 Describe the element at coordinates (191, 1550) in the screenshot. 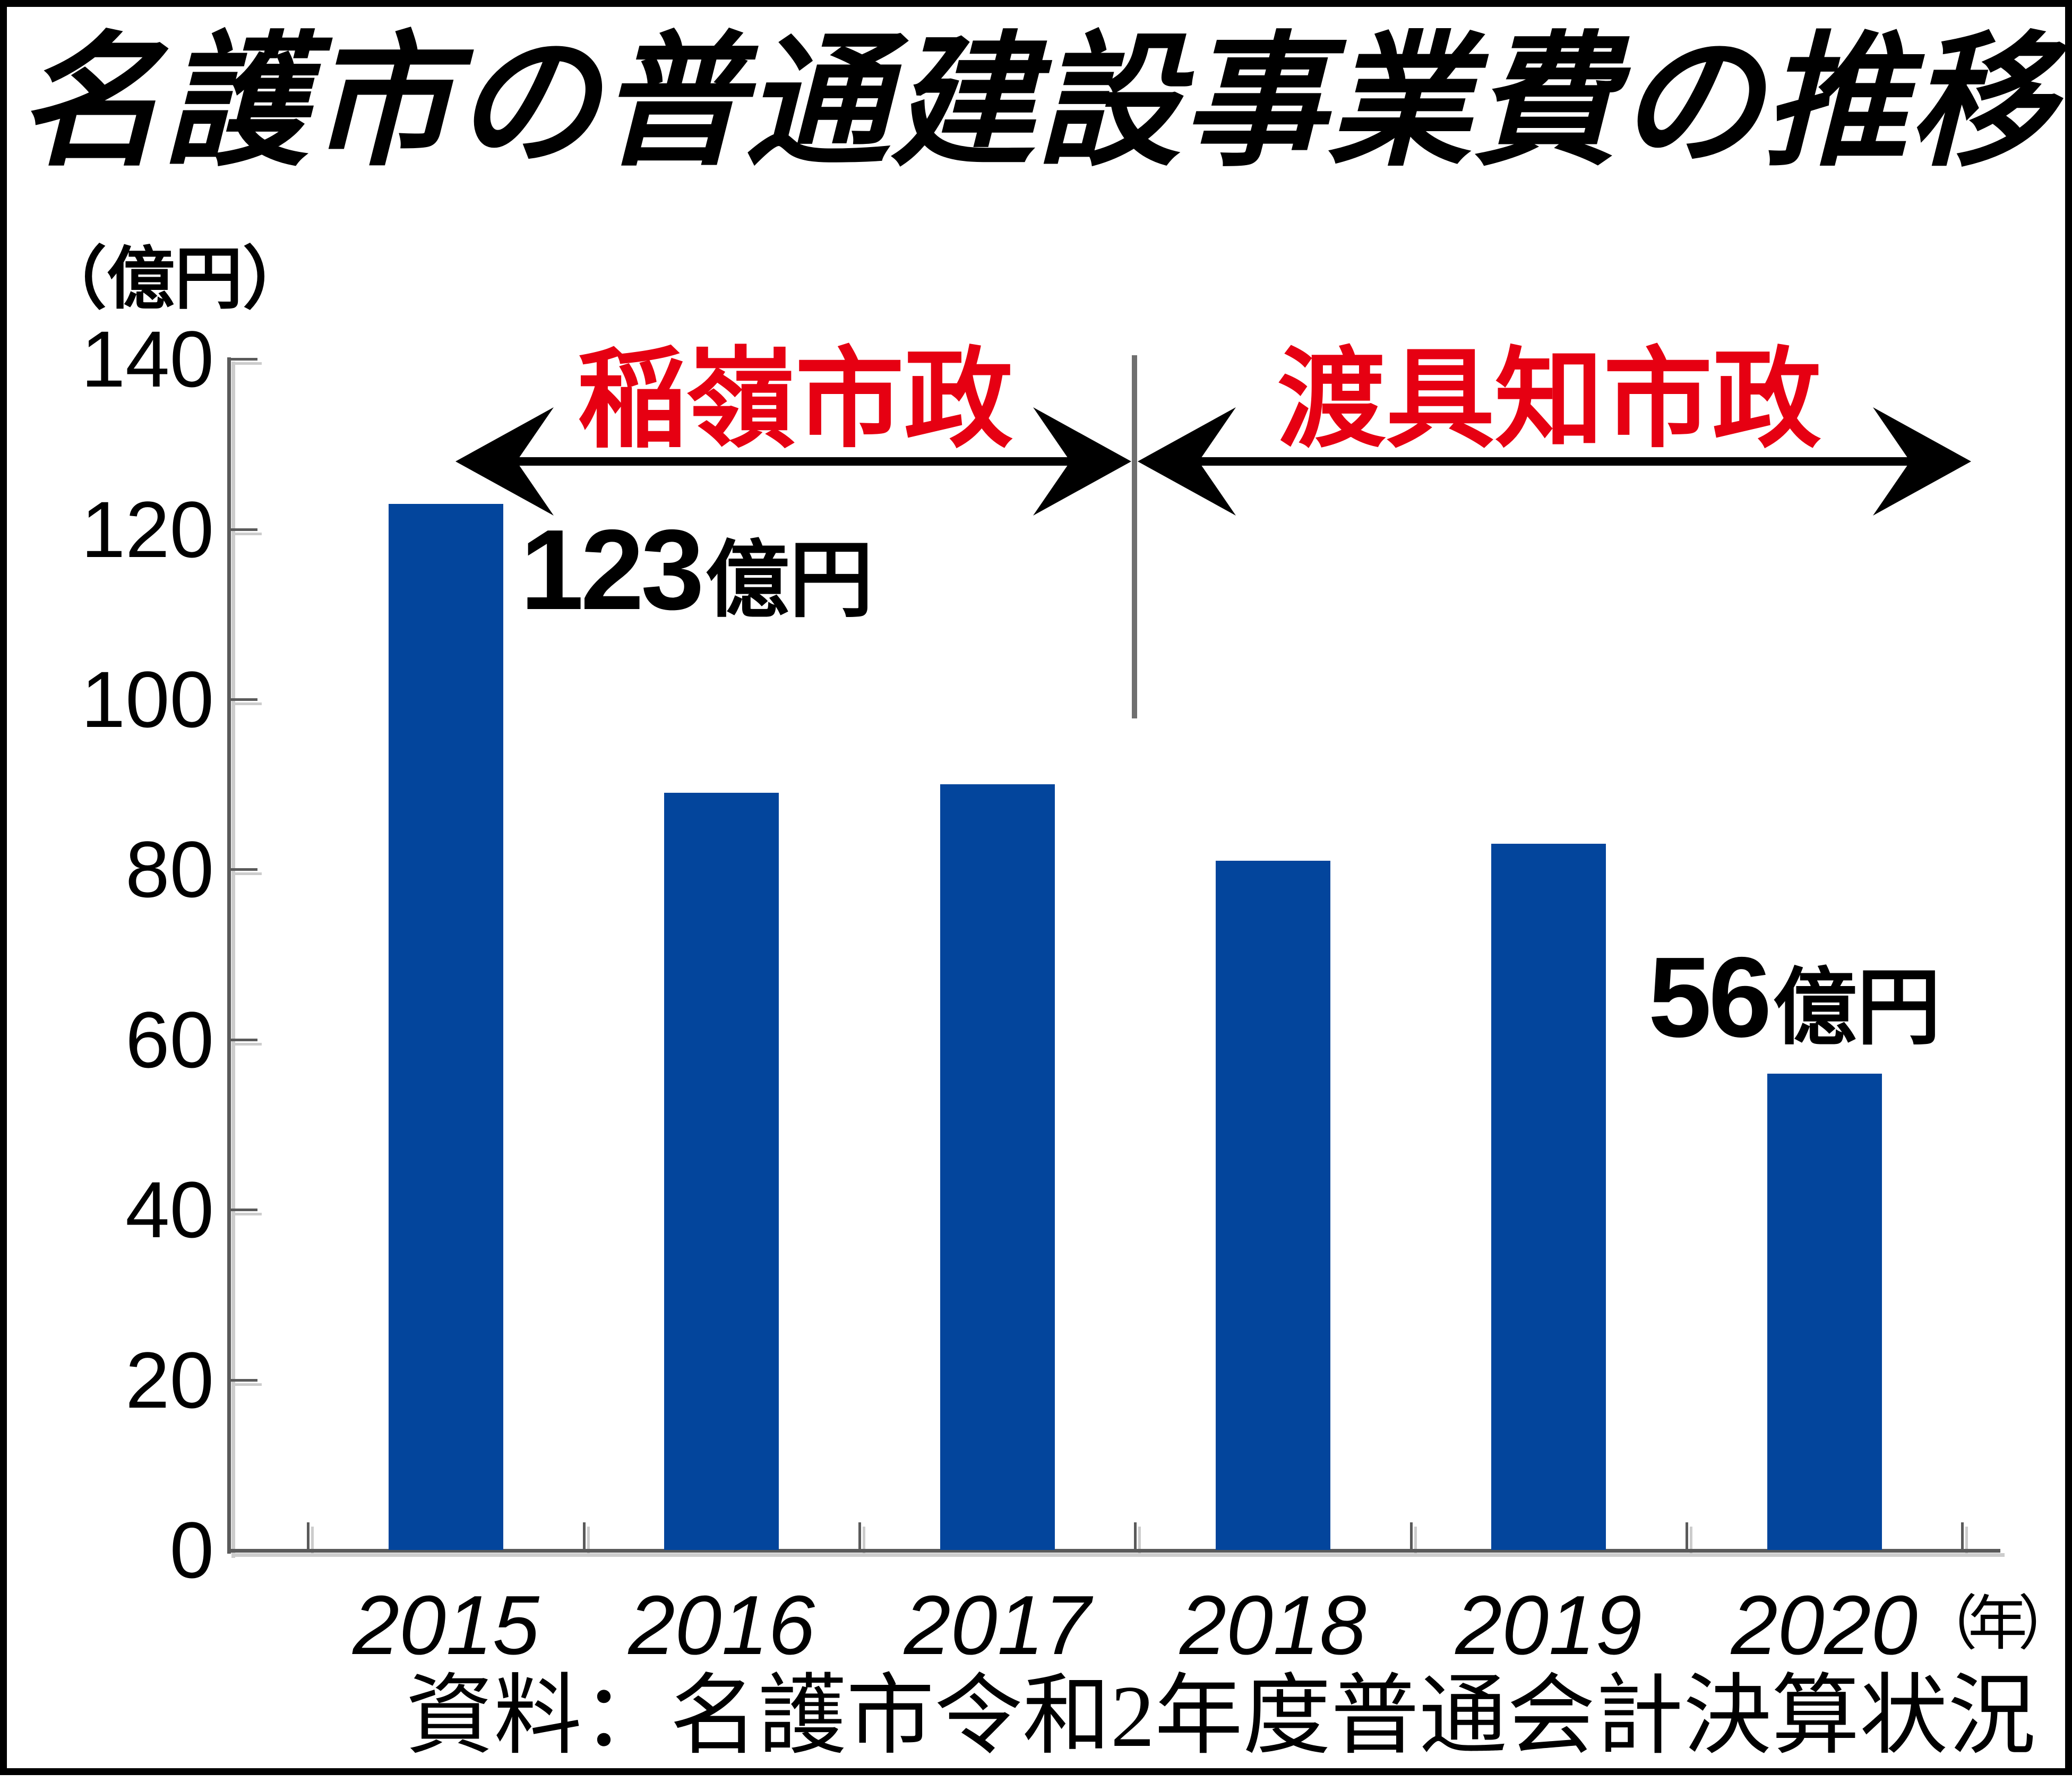

I see `y-tick-label-0: 0` at that location.